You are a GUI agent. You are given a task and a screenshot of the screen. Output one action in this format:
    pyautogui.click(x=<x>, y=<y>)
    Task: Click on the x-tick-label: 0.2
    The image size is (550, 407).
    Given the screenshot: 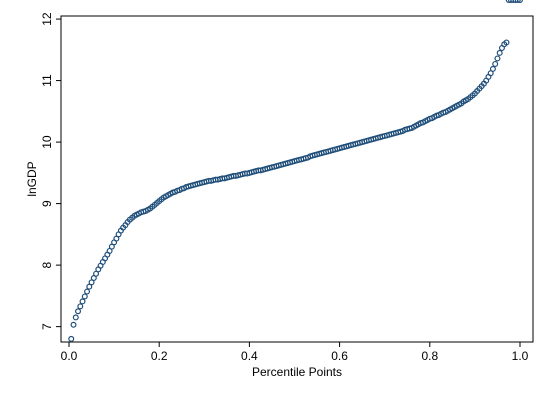 What is the action you would take?
    pyautogui.click(x=159, y=356)
    